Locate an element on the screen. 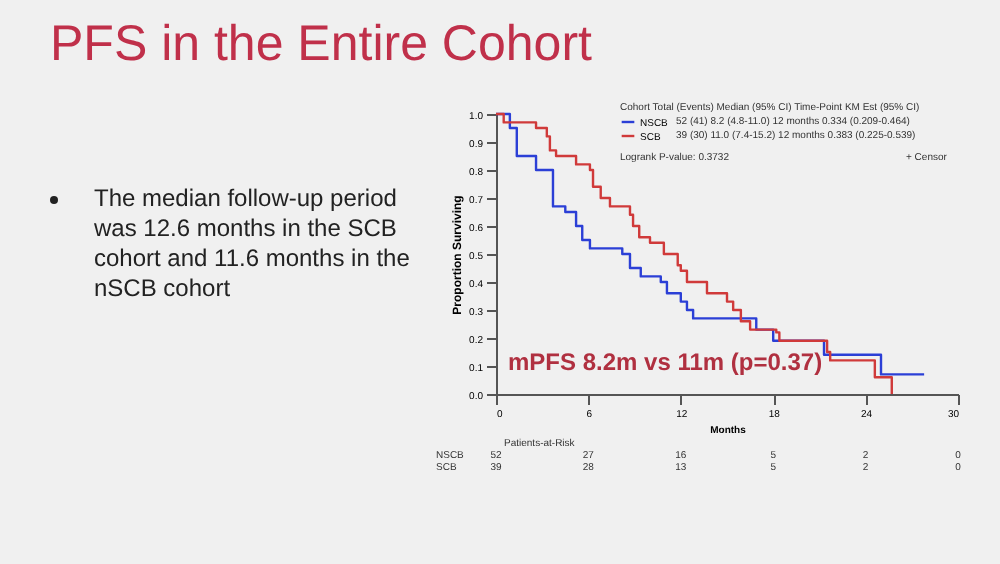 This screenshot has height=564, width=1000. chart-title: PFS in the Entire Cohort is located at coordinates (321, 45).